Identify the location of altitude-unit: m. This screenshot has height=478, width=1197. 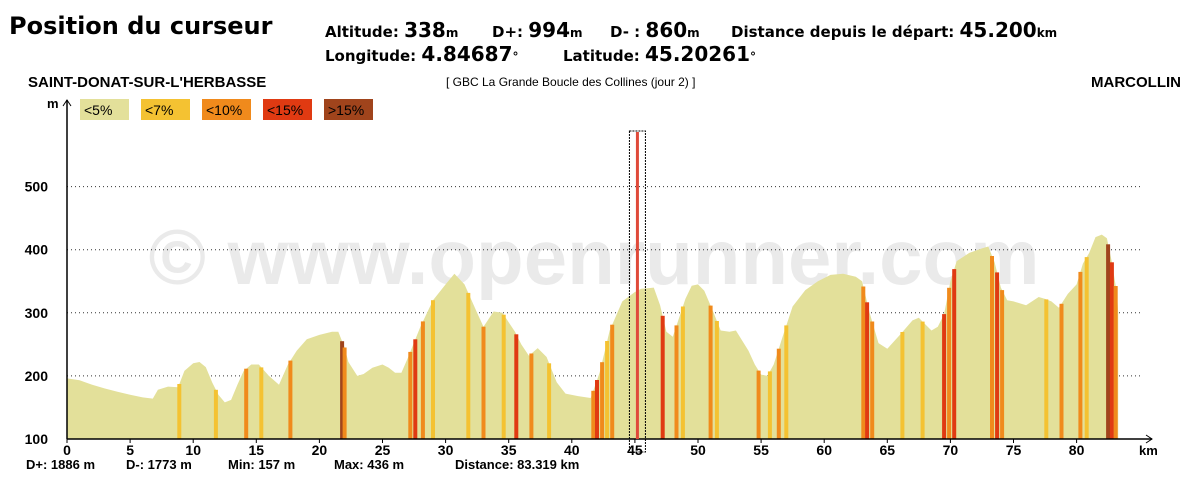
(452, 33).